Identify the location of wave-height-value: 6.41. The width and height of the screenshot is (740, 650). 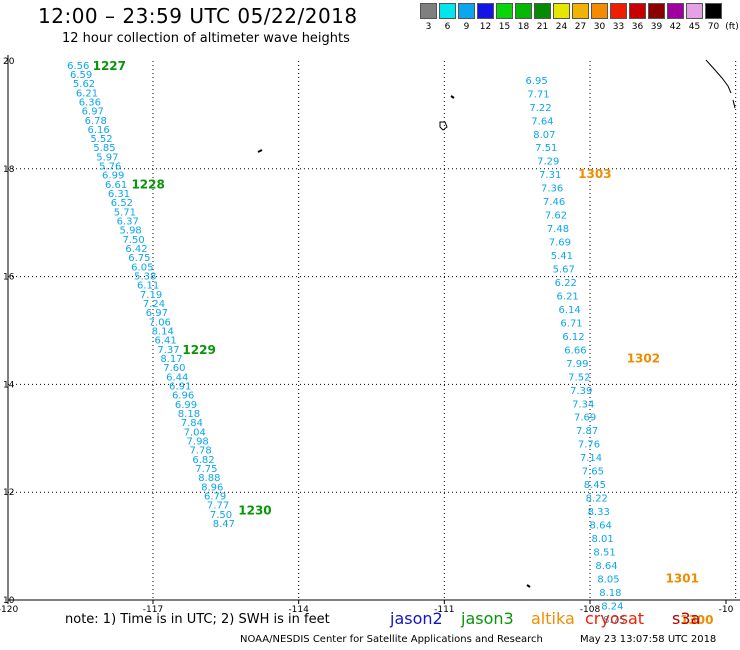
(165, 341).